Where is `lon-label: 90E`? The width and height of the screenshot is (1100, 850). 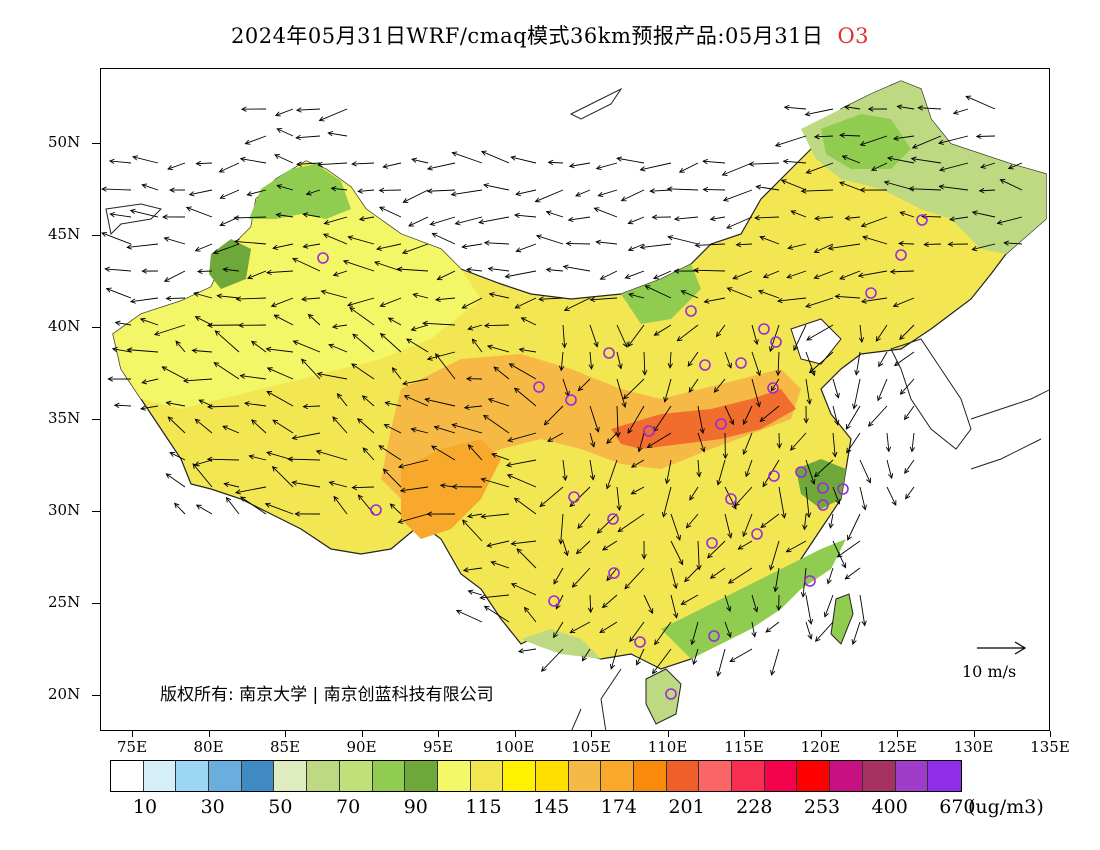
lon-label: 90E is located at coordinates (361, 747).